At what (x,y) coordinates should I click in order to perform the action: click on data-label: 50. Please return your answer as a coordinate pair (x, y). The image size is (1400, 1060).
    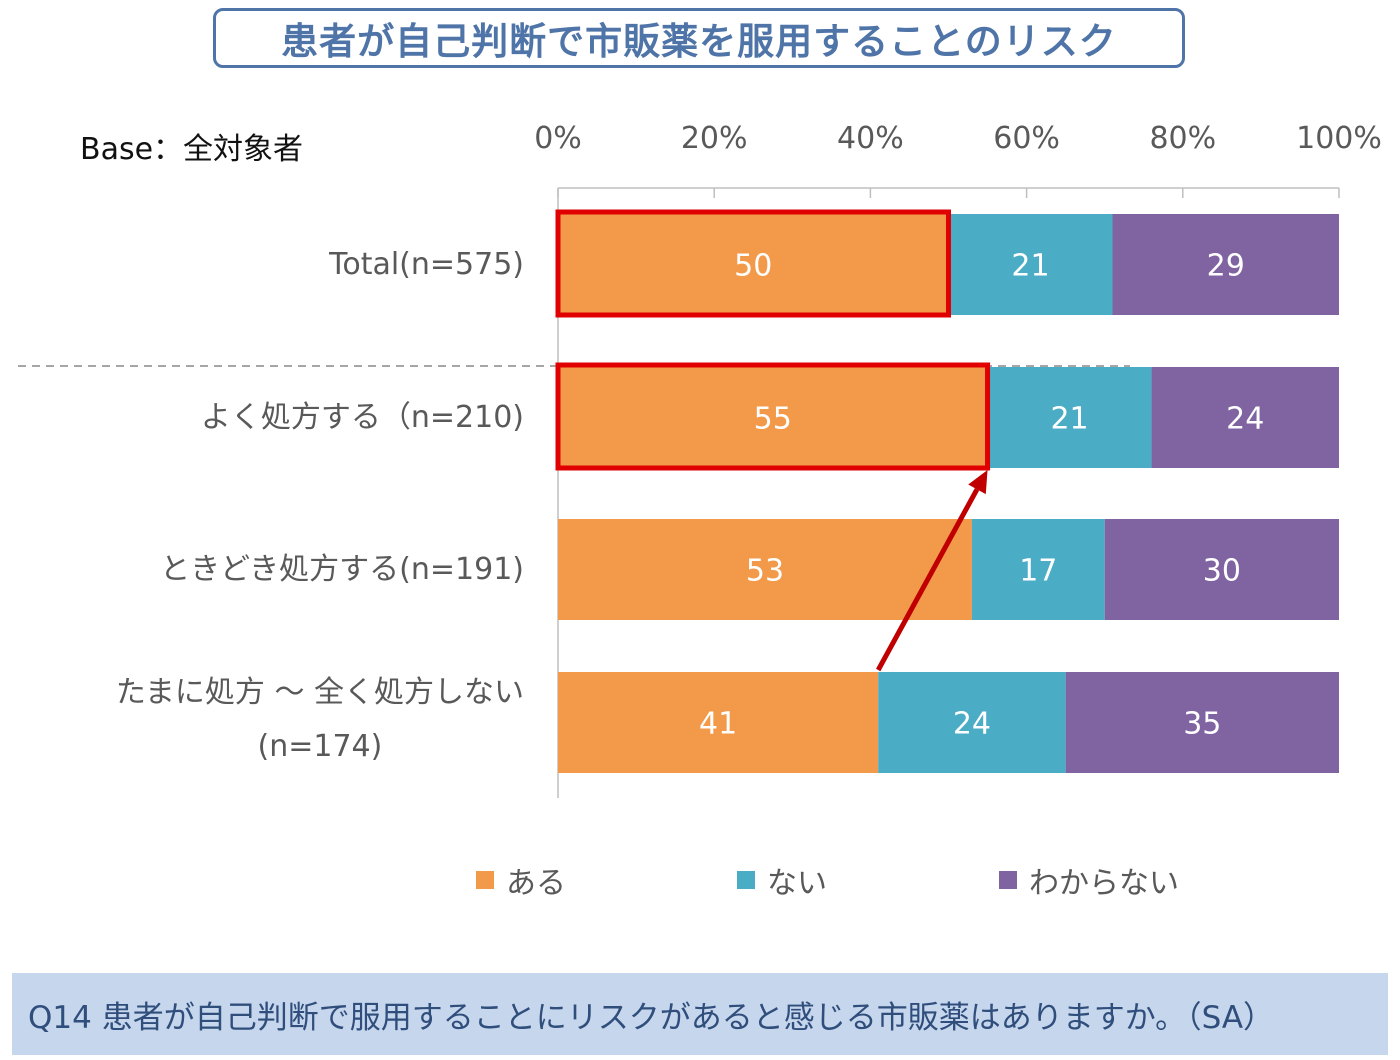
    Looking at the image, I should click on (753, 266).